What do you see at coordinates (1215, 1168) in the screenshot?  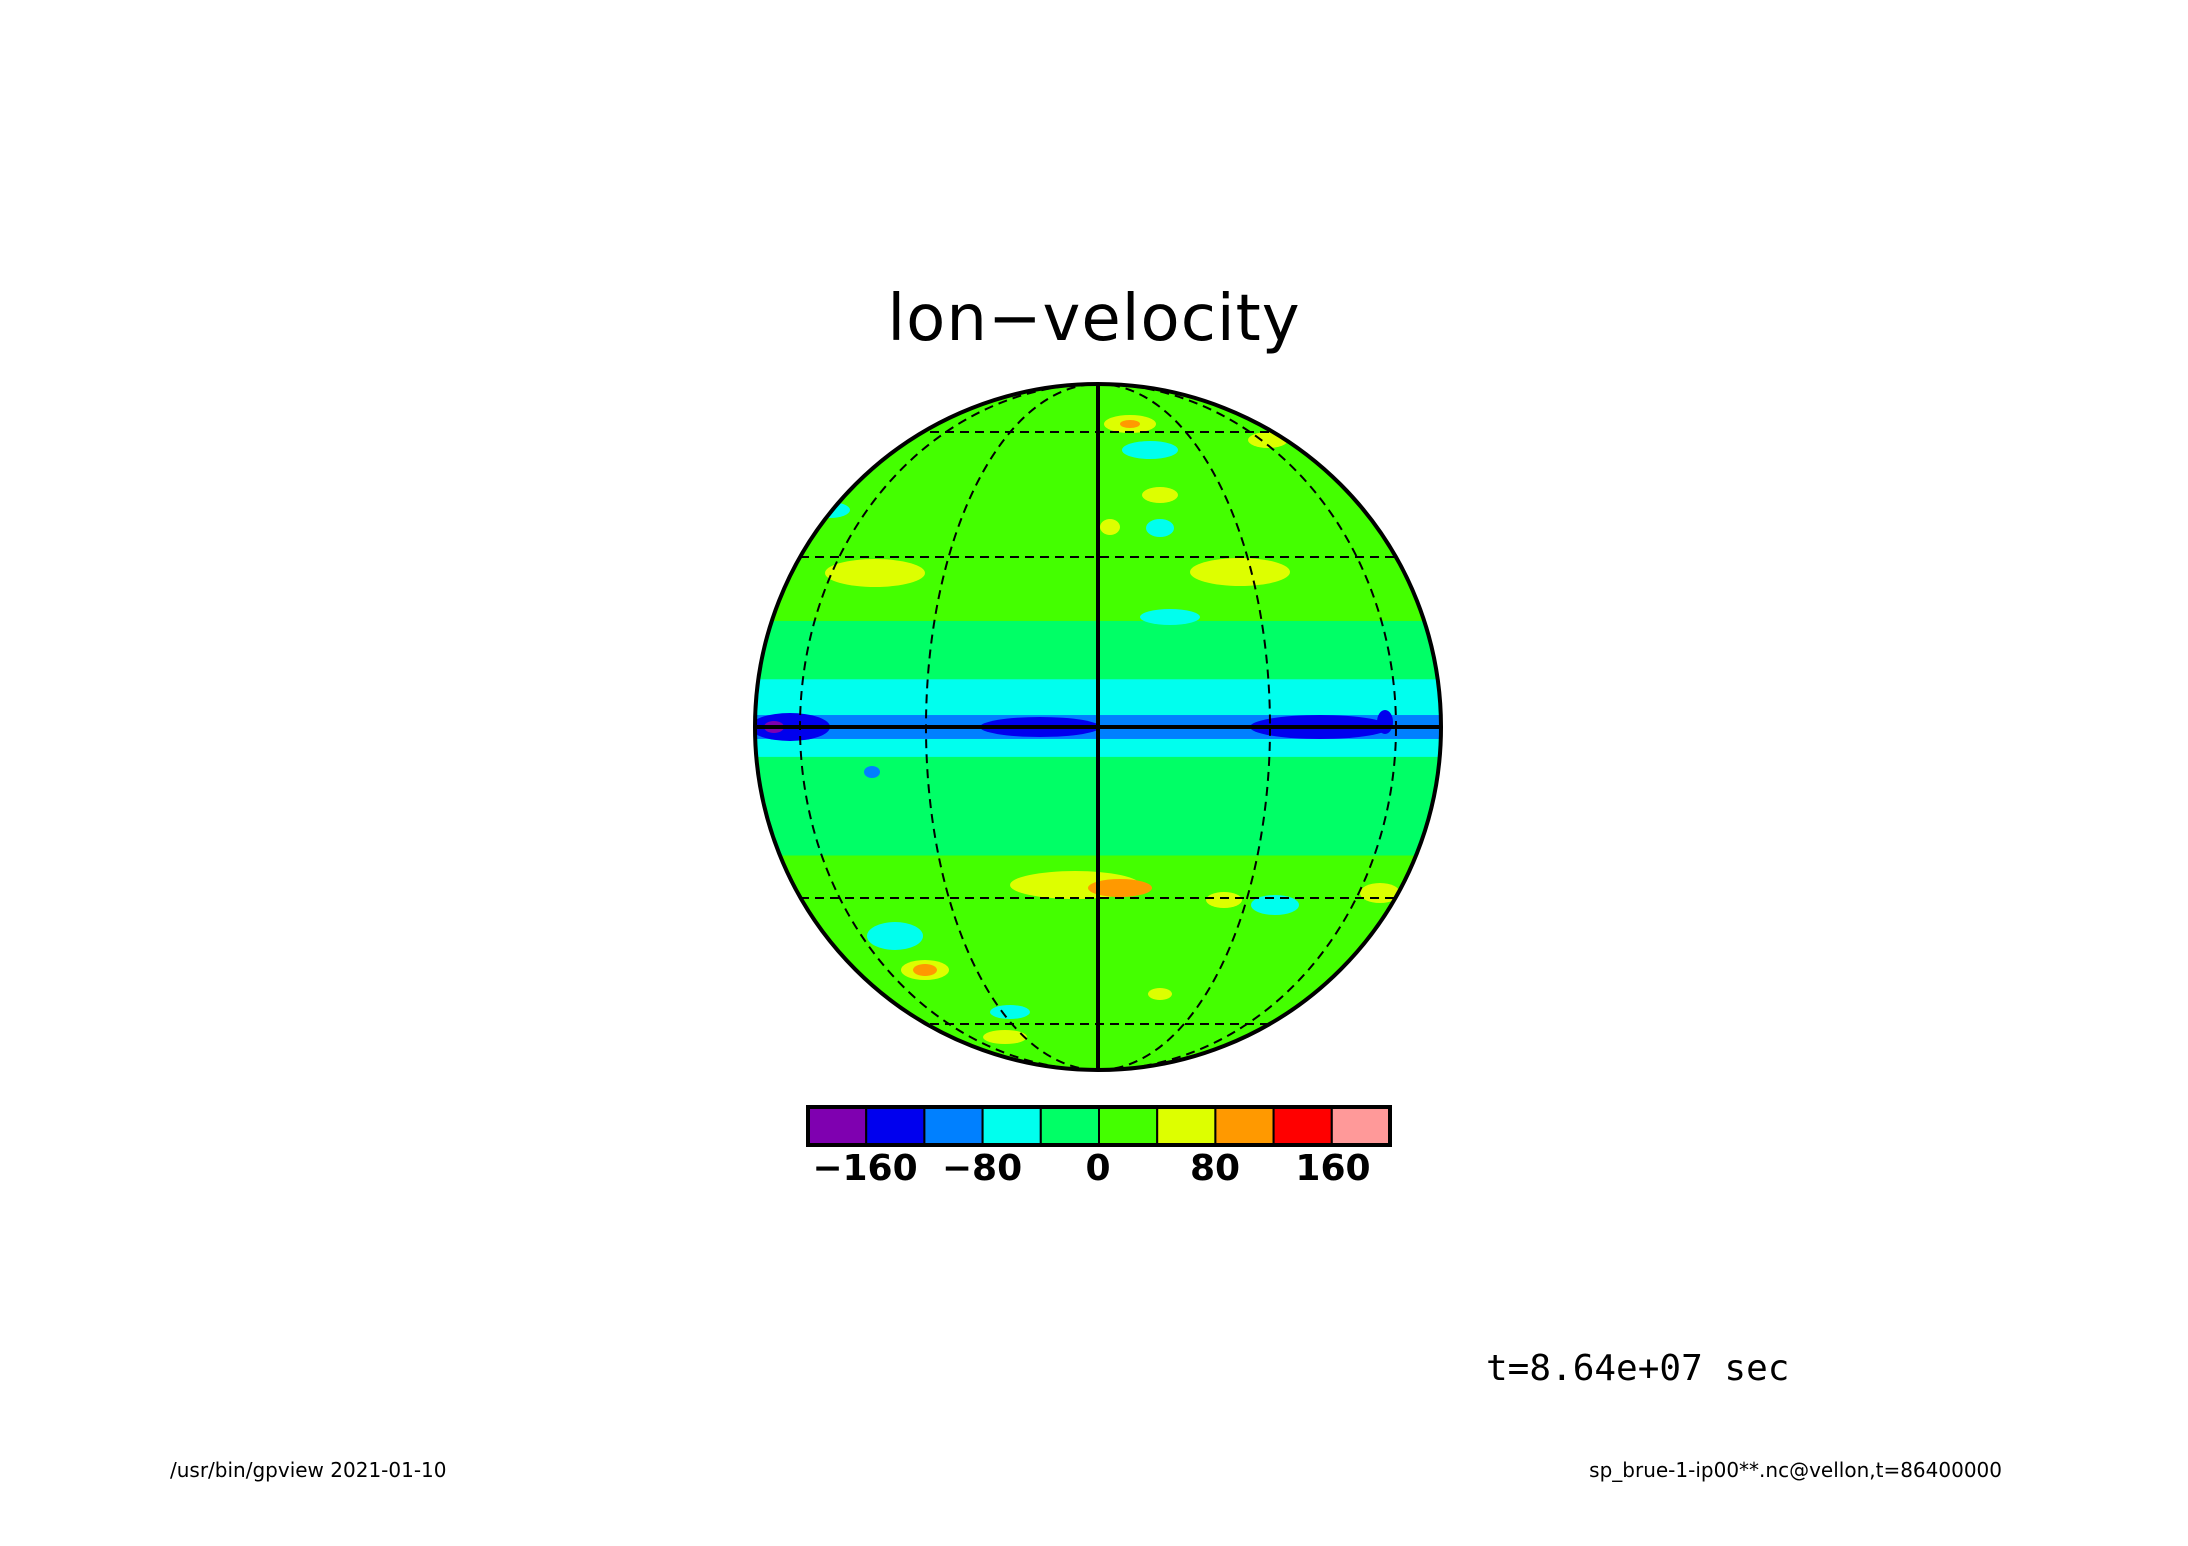 I see `colorbar-tick-label: 80` at bounding box center [1215, 1168].